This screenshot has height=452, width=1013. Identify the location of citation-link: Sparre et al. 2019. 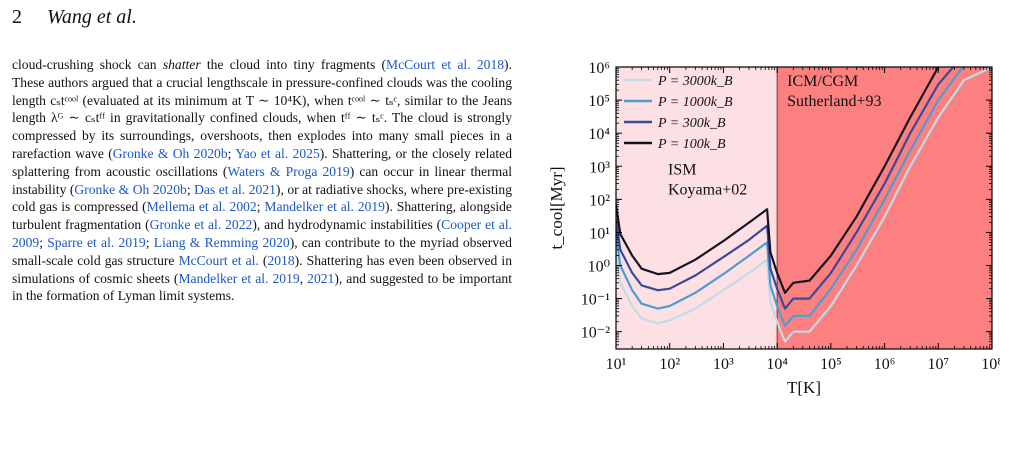
(96, 242).